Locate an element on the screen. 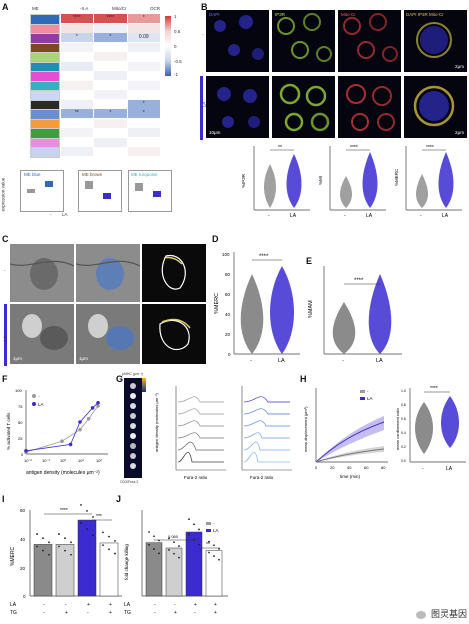 The height and width of the screenshot is (624, 469). d-xcat-minus: - is located at coordinates (251, 361).